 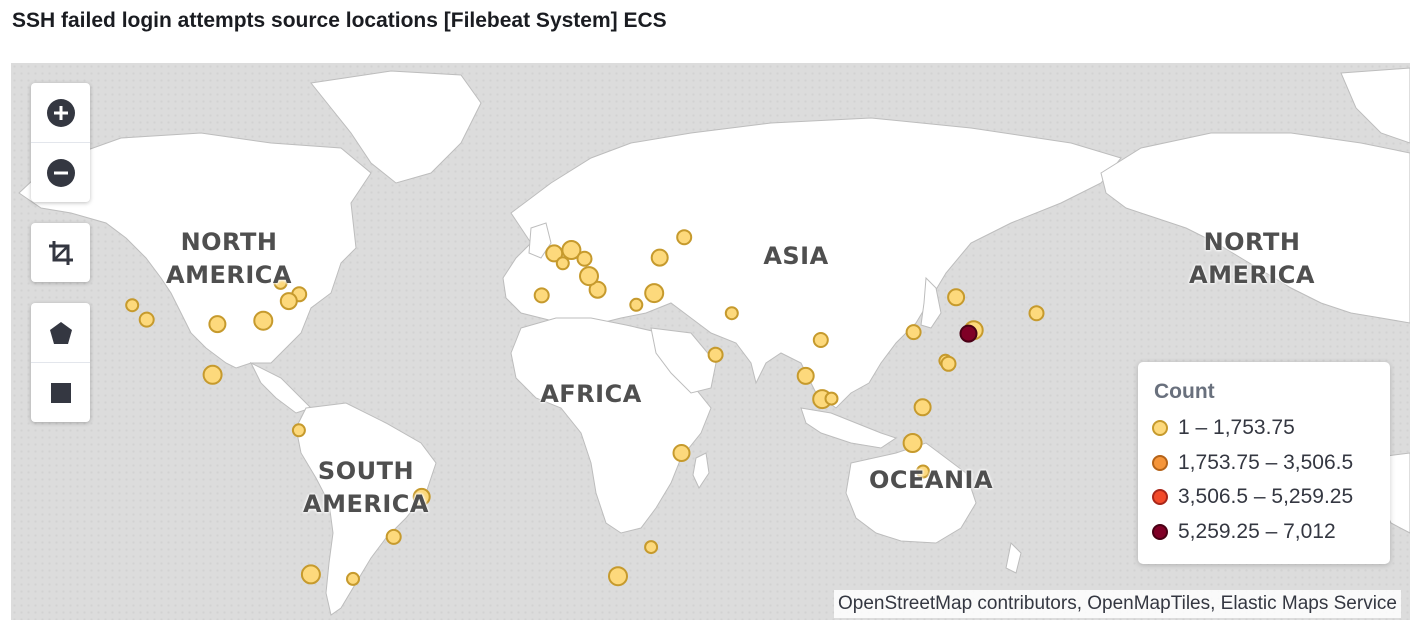 I want to click on zoom-in-button, so click(x=60, y=112).